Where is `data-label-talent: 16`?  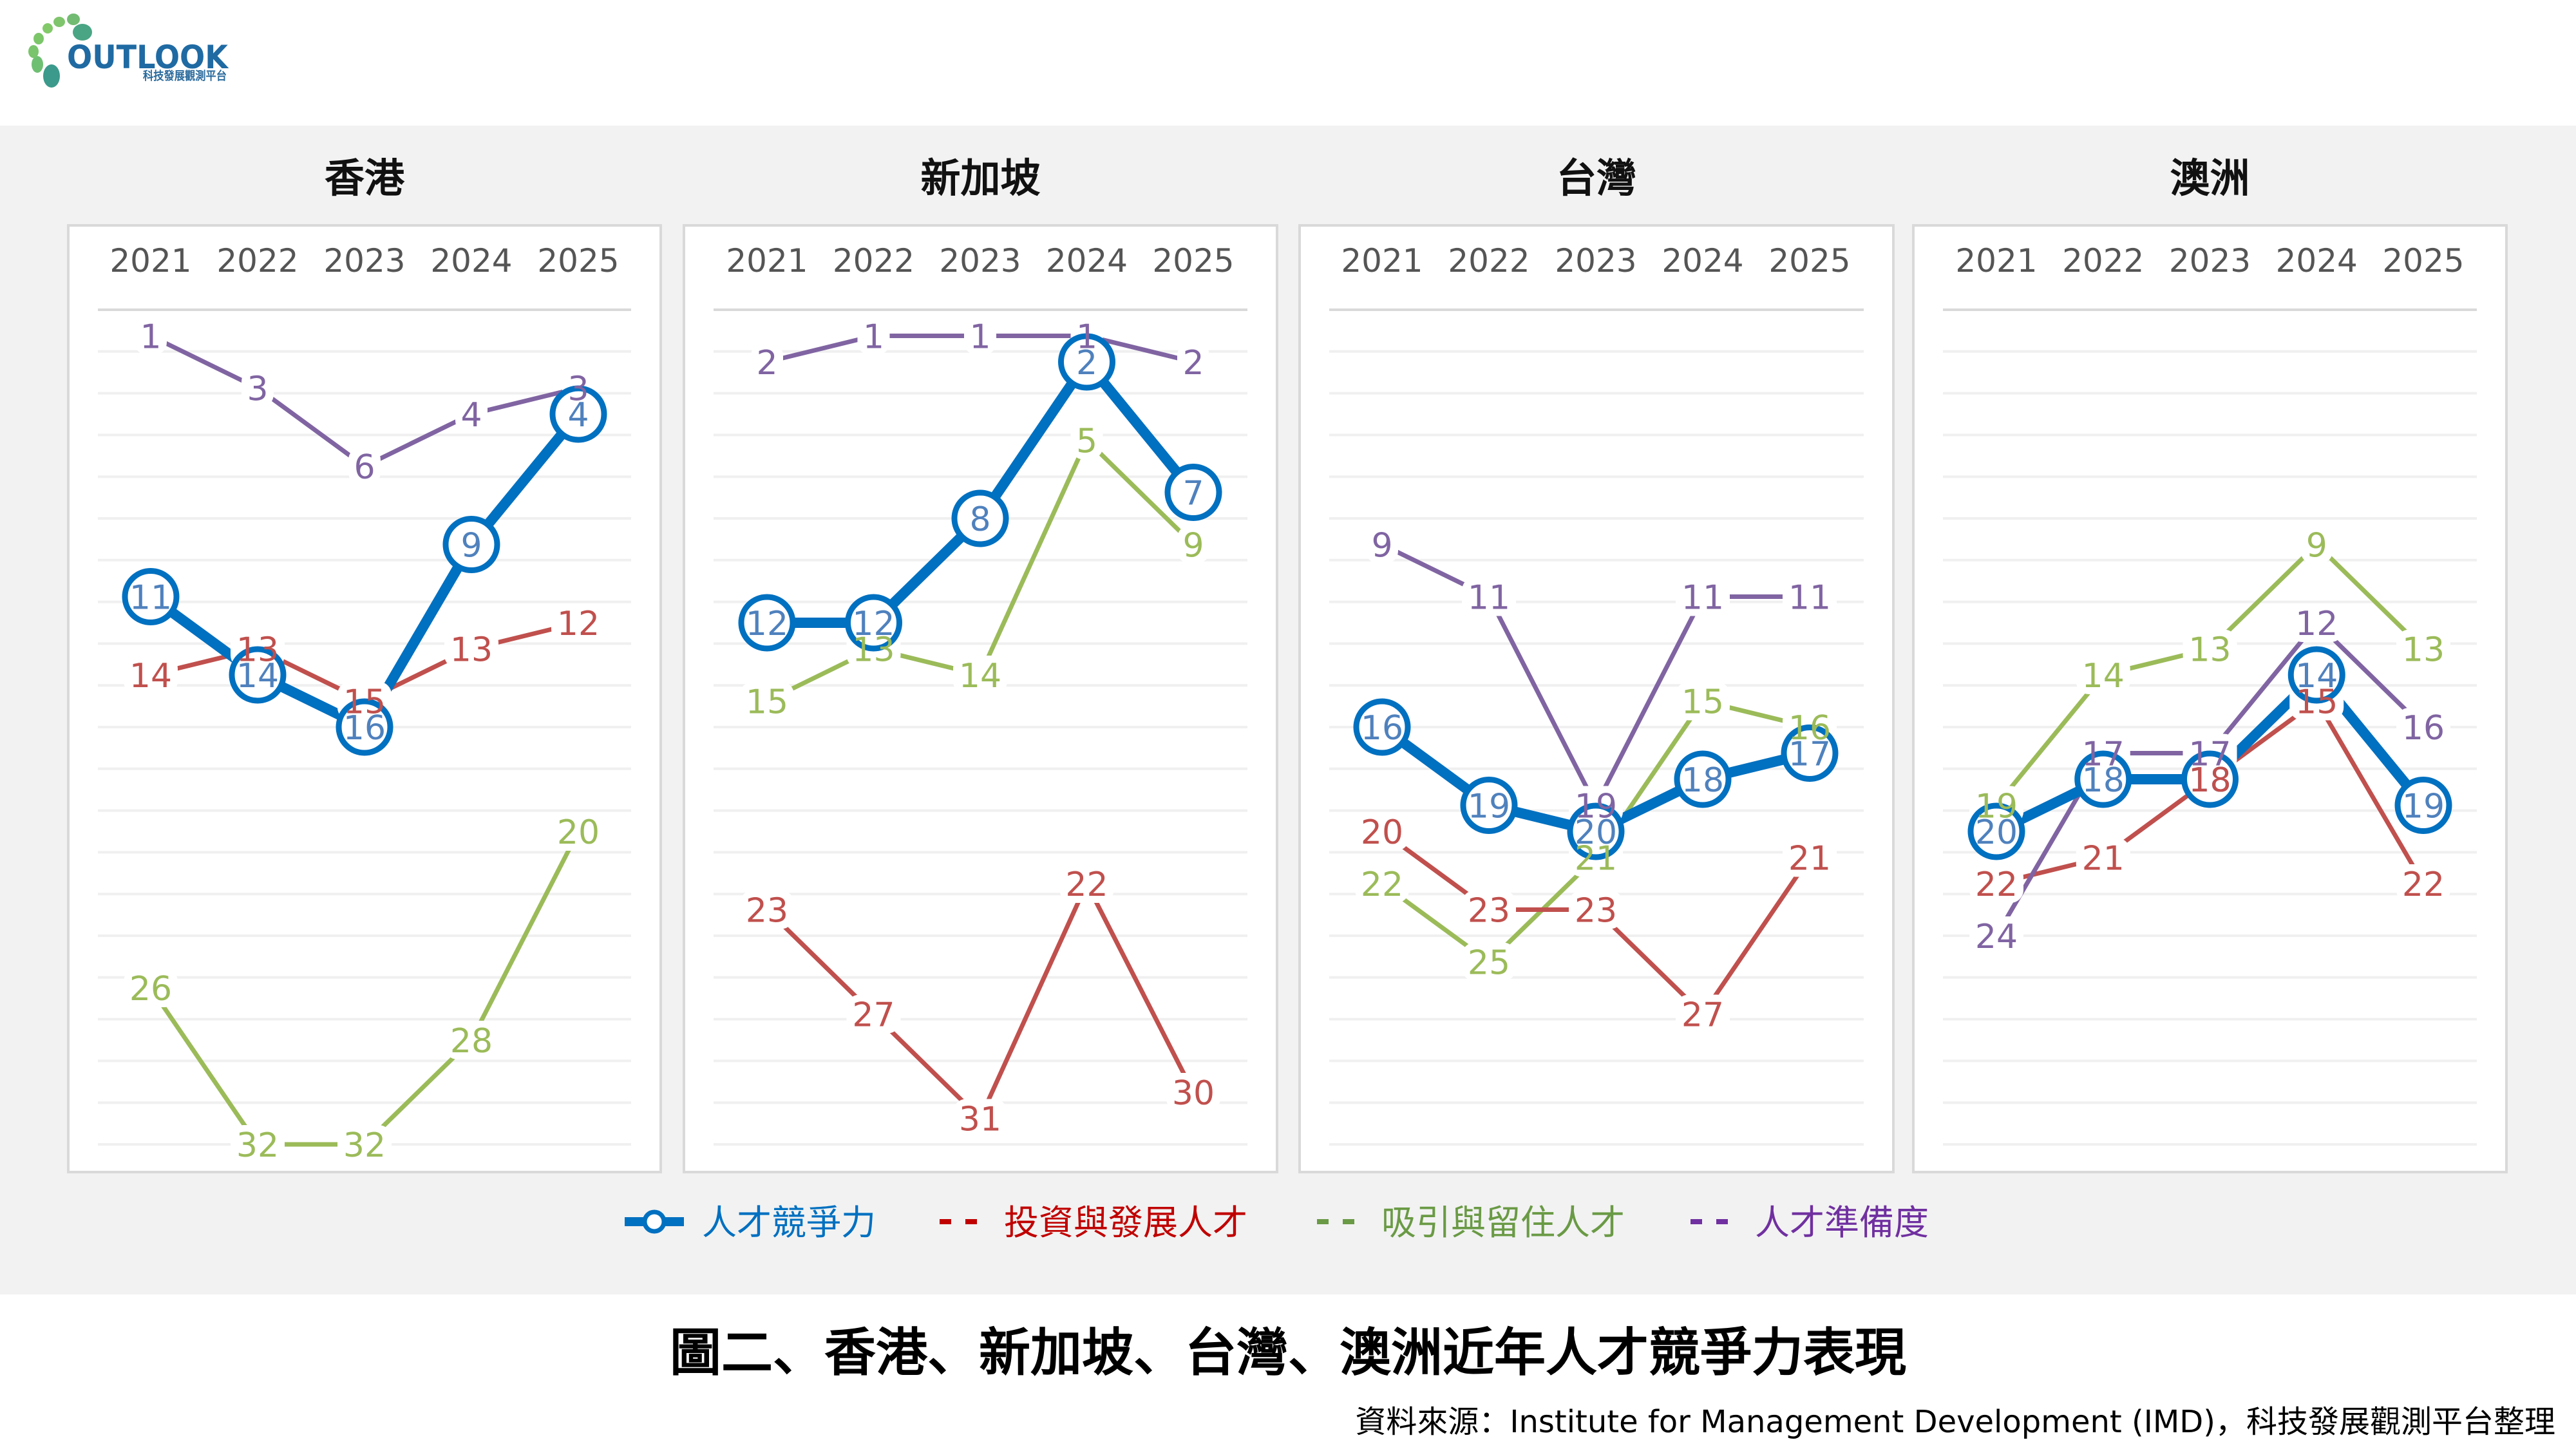 data-label-talent: 16 is located at coordinates (365, 728).